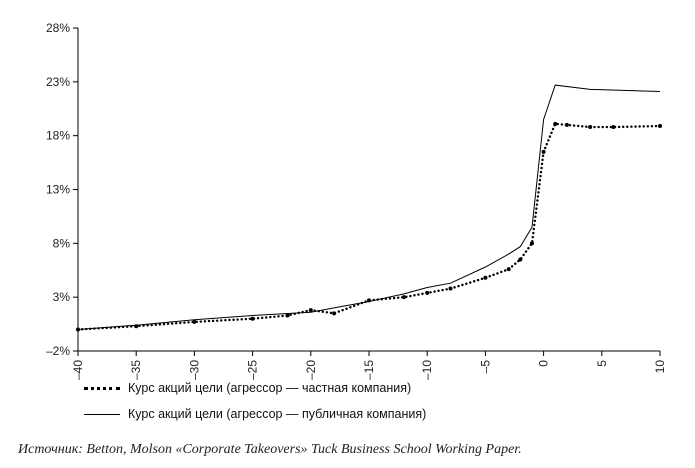  What do you see at coordinates (311, 370) in the screenshot?
I see `x-tick-label: –20` at bounding box center [311, 370].